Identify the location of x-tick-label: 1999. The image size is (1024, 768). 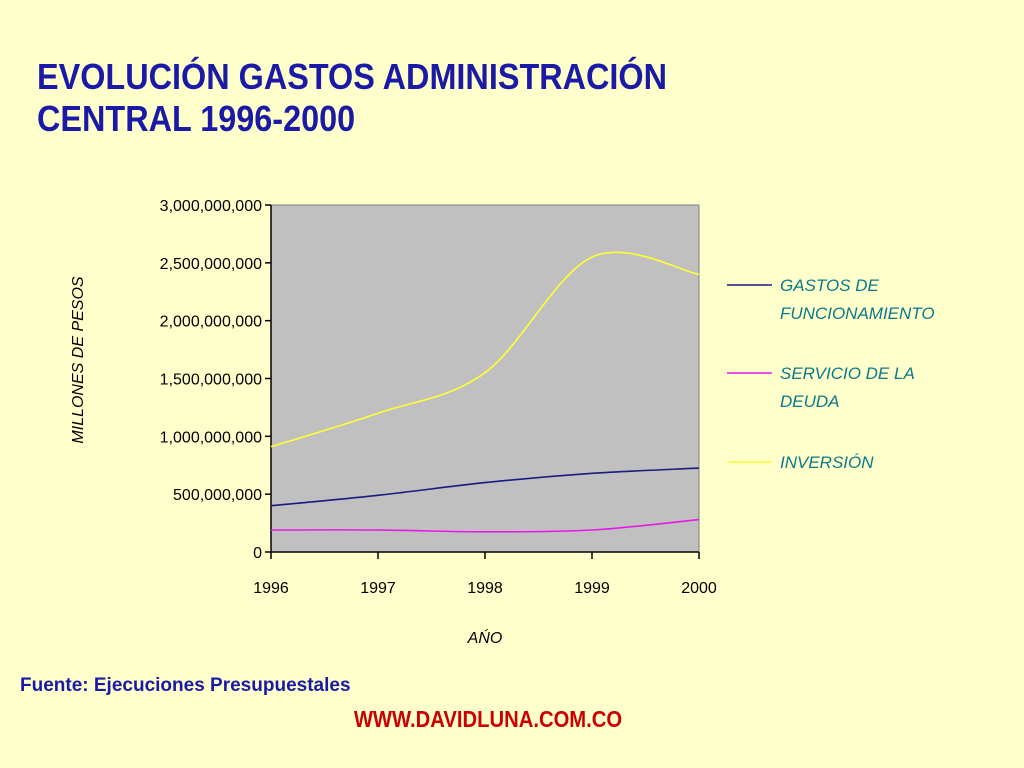
(592, 588).